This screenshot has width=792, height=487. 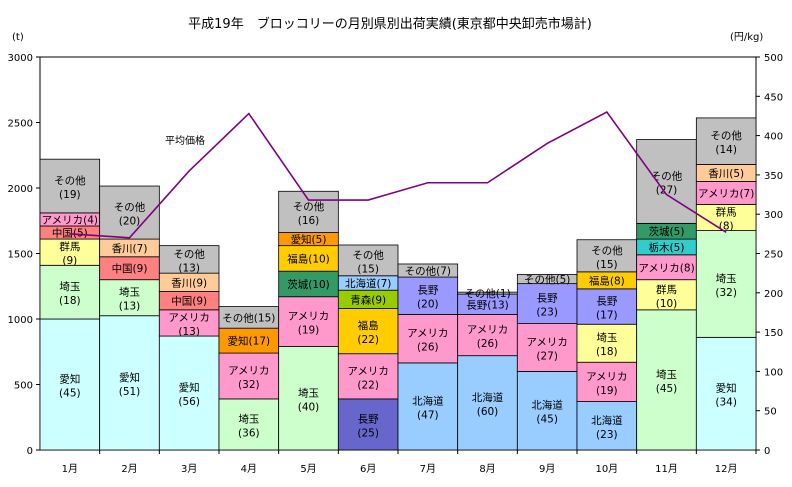 I want to click on segment-share-label: (51), so click(x=130, y=392).